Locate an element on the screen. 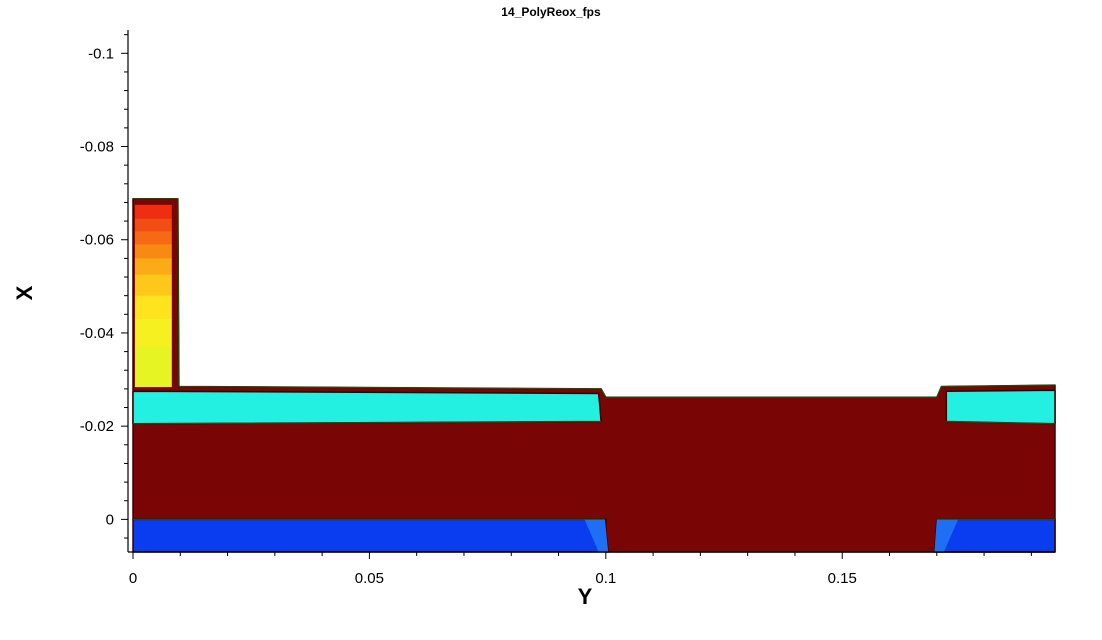  region-silicon-left is located at coordinates (370, 535).